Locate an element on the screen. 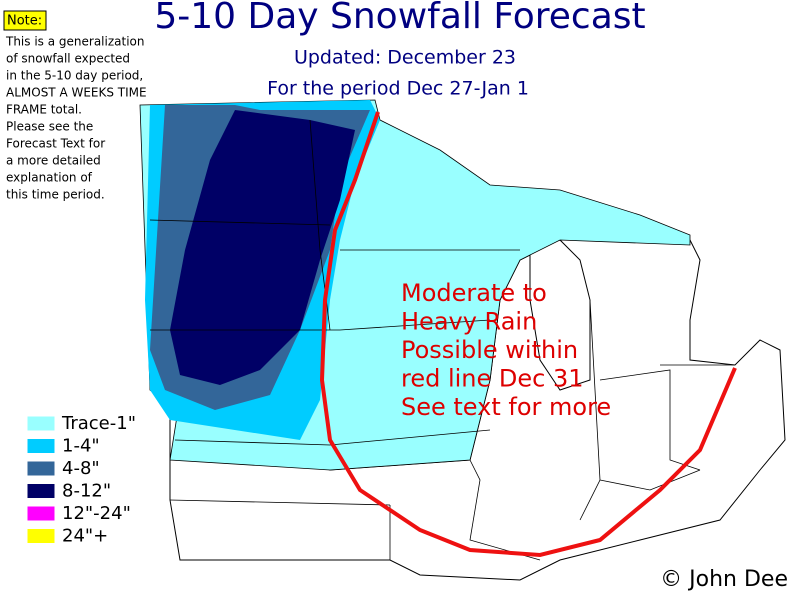 The height and width of the screenshot is (600, 800). legend-label: 4-8" is located at coordinates (81, 468).